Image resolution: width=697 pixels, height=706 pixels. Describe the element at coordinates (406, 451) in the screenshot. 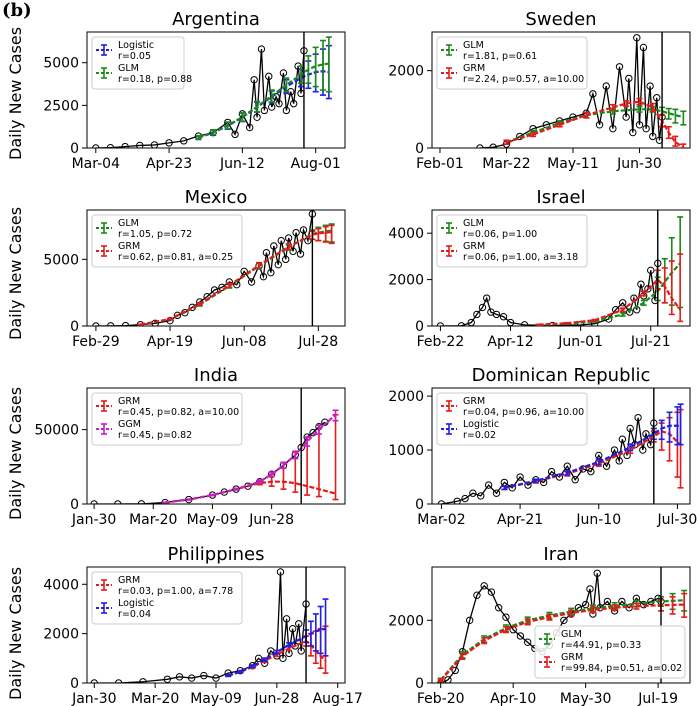

I see `y-tick-label: 1000` at that location.